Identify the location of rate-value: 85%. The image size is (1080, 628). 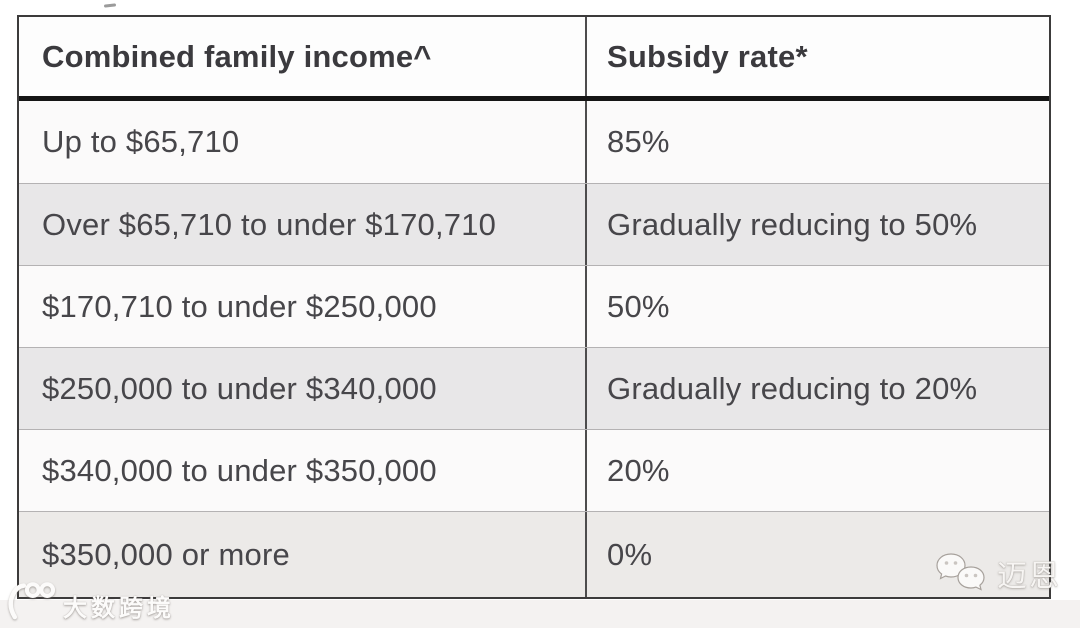
(638, 141).